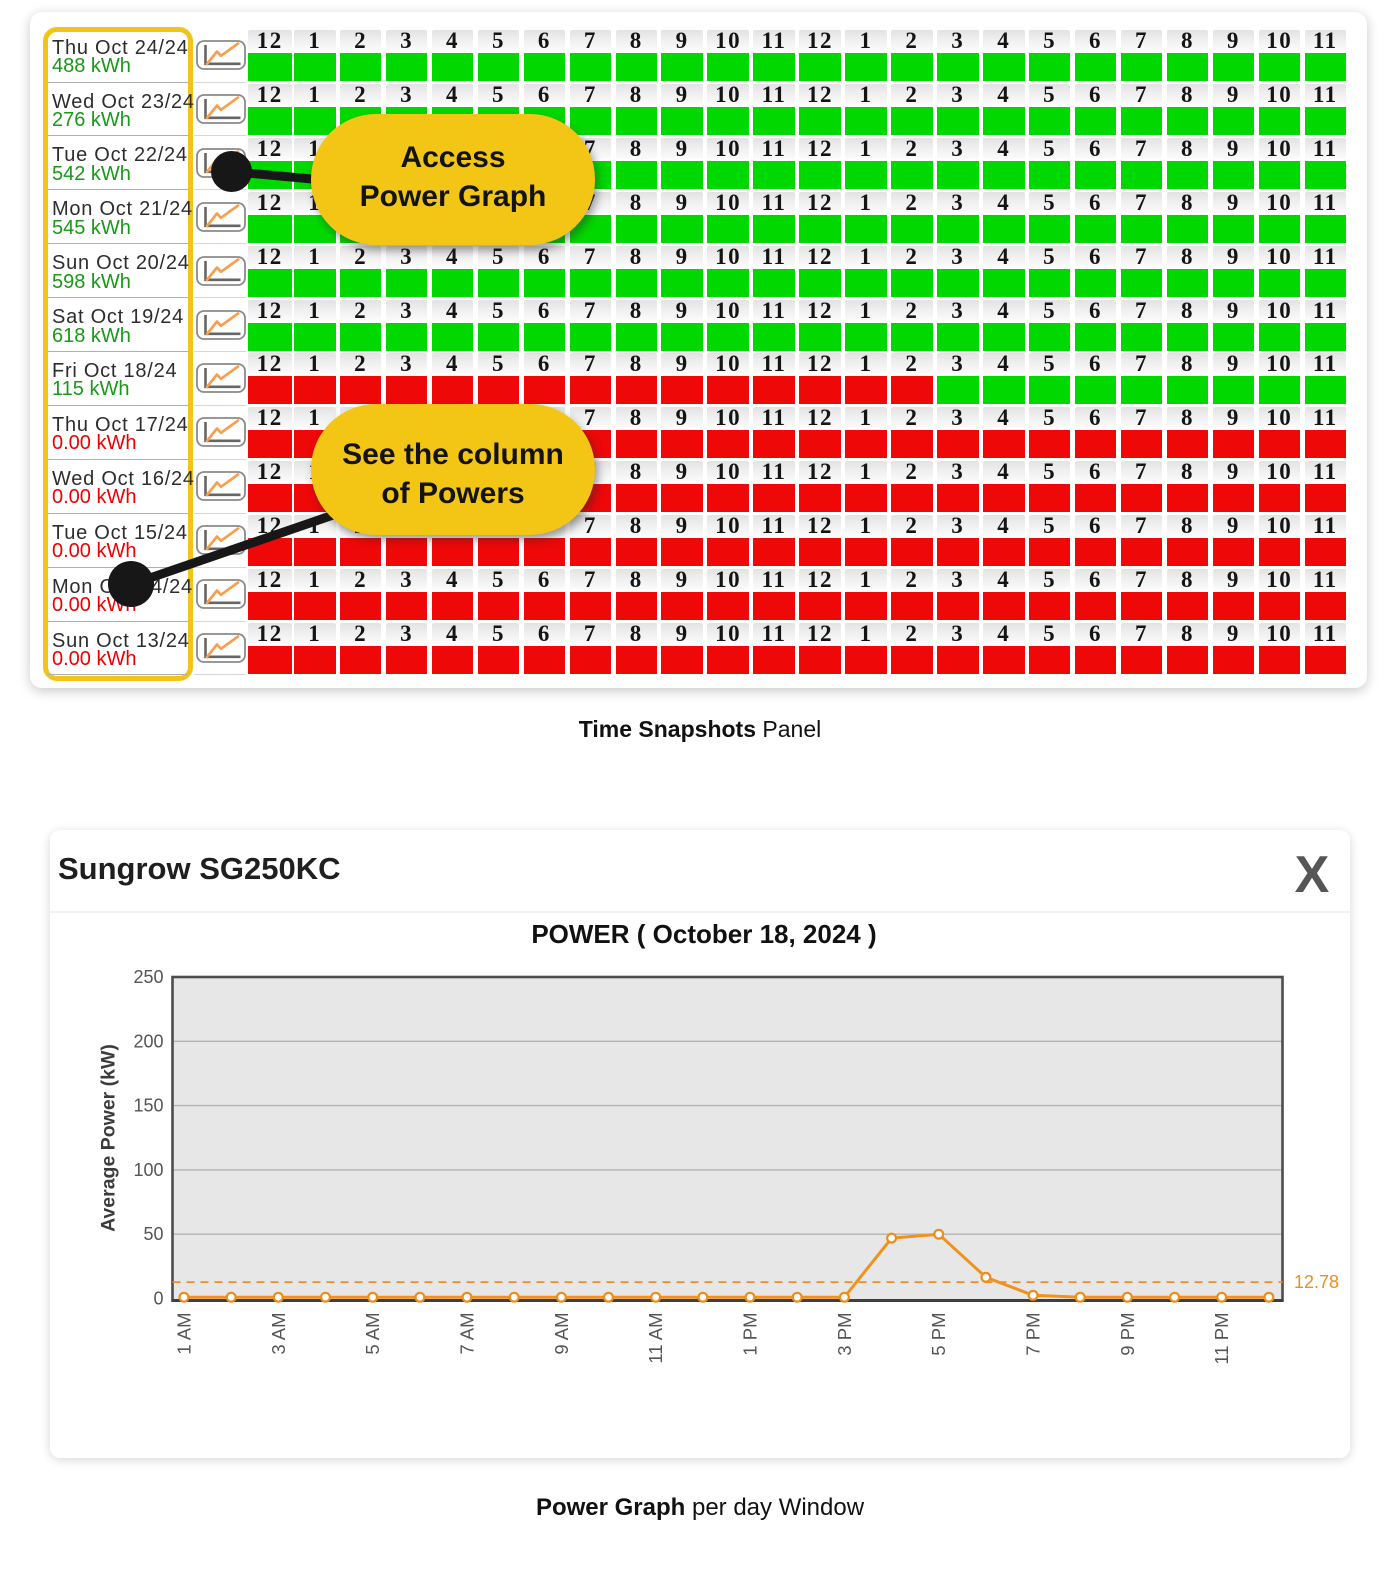  What do you see at coordinates (148, 1041) in the screenshot?
I see `svg-text: 200` at bounding box center [148, 1041].